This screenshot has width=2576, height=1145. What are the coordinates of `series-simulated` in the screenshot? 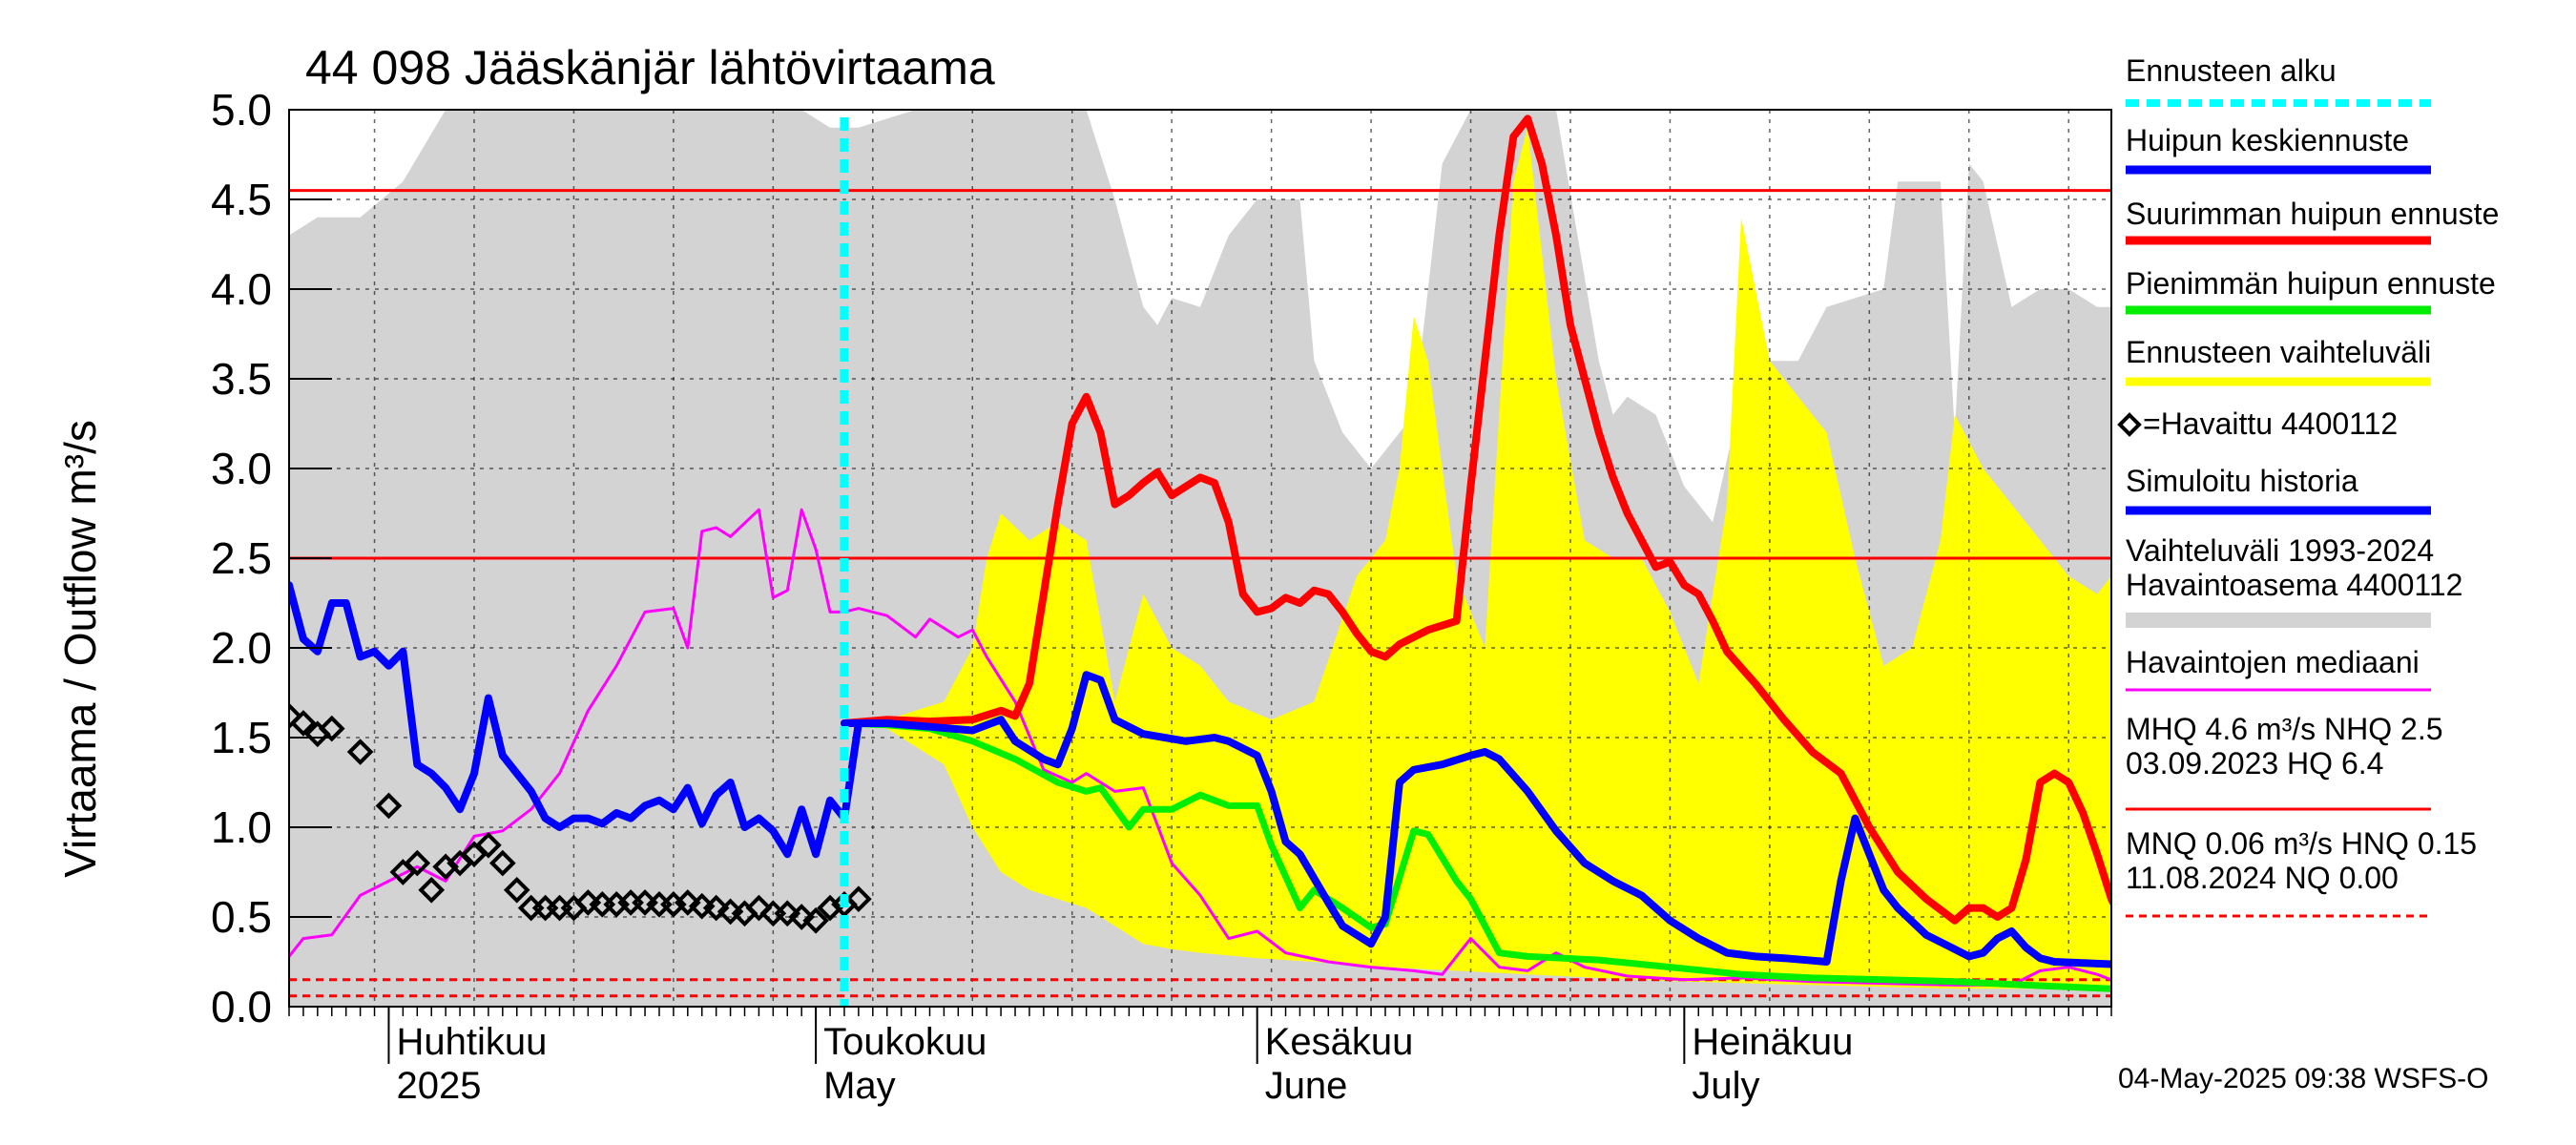 It's located at (575, 720).